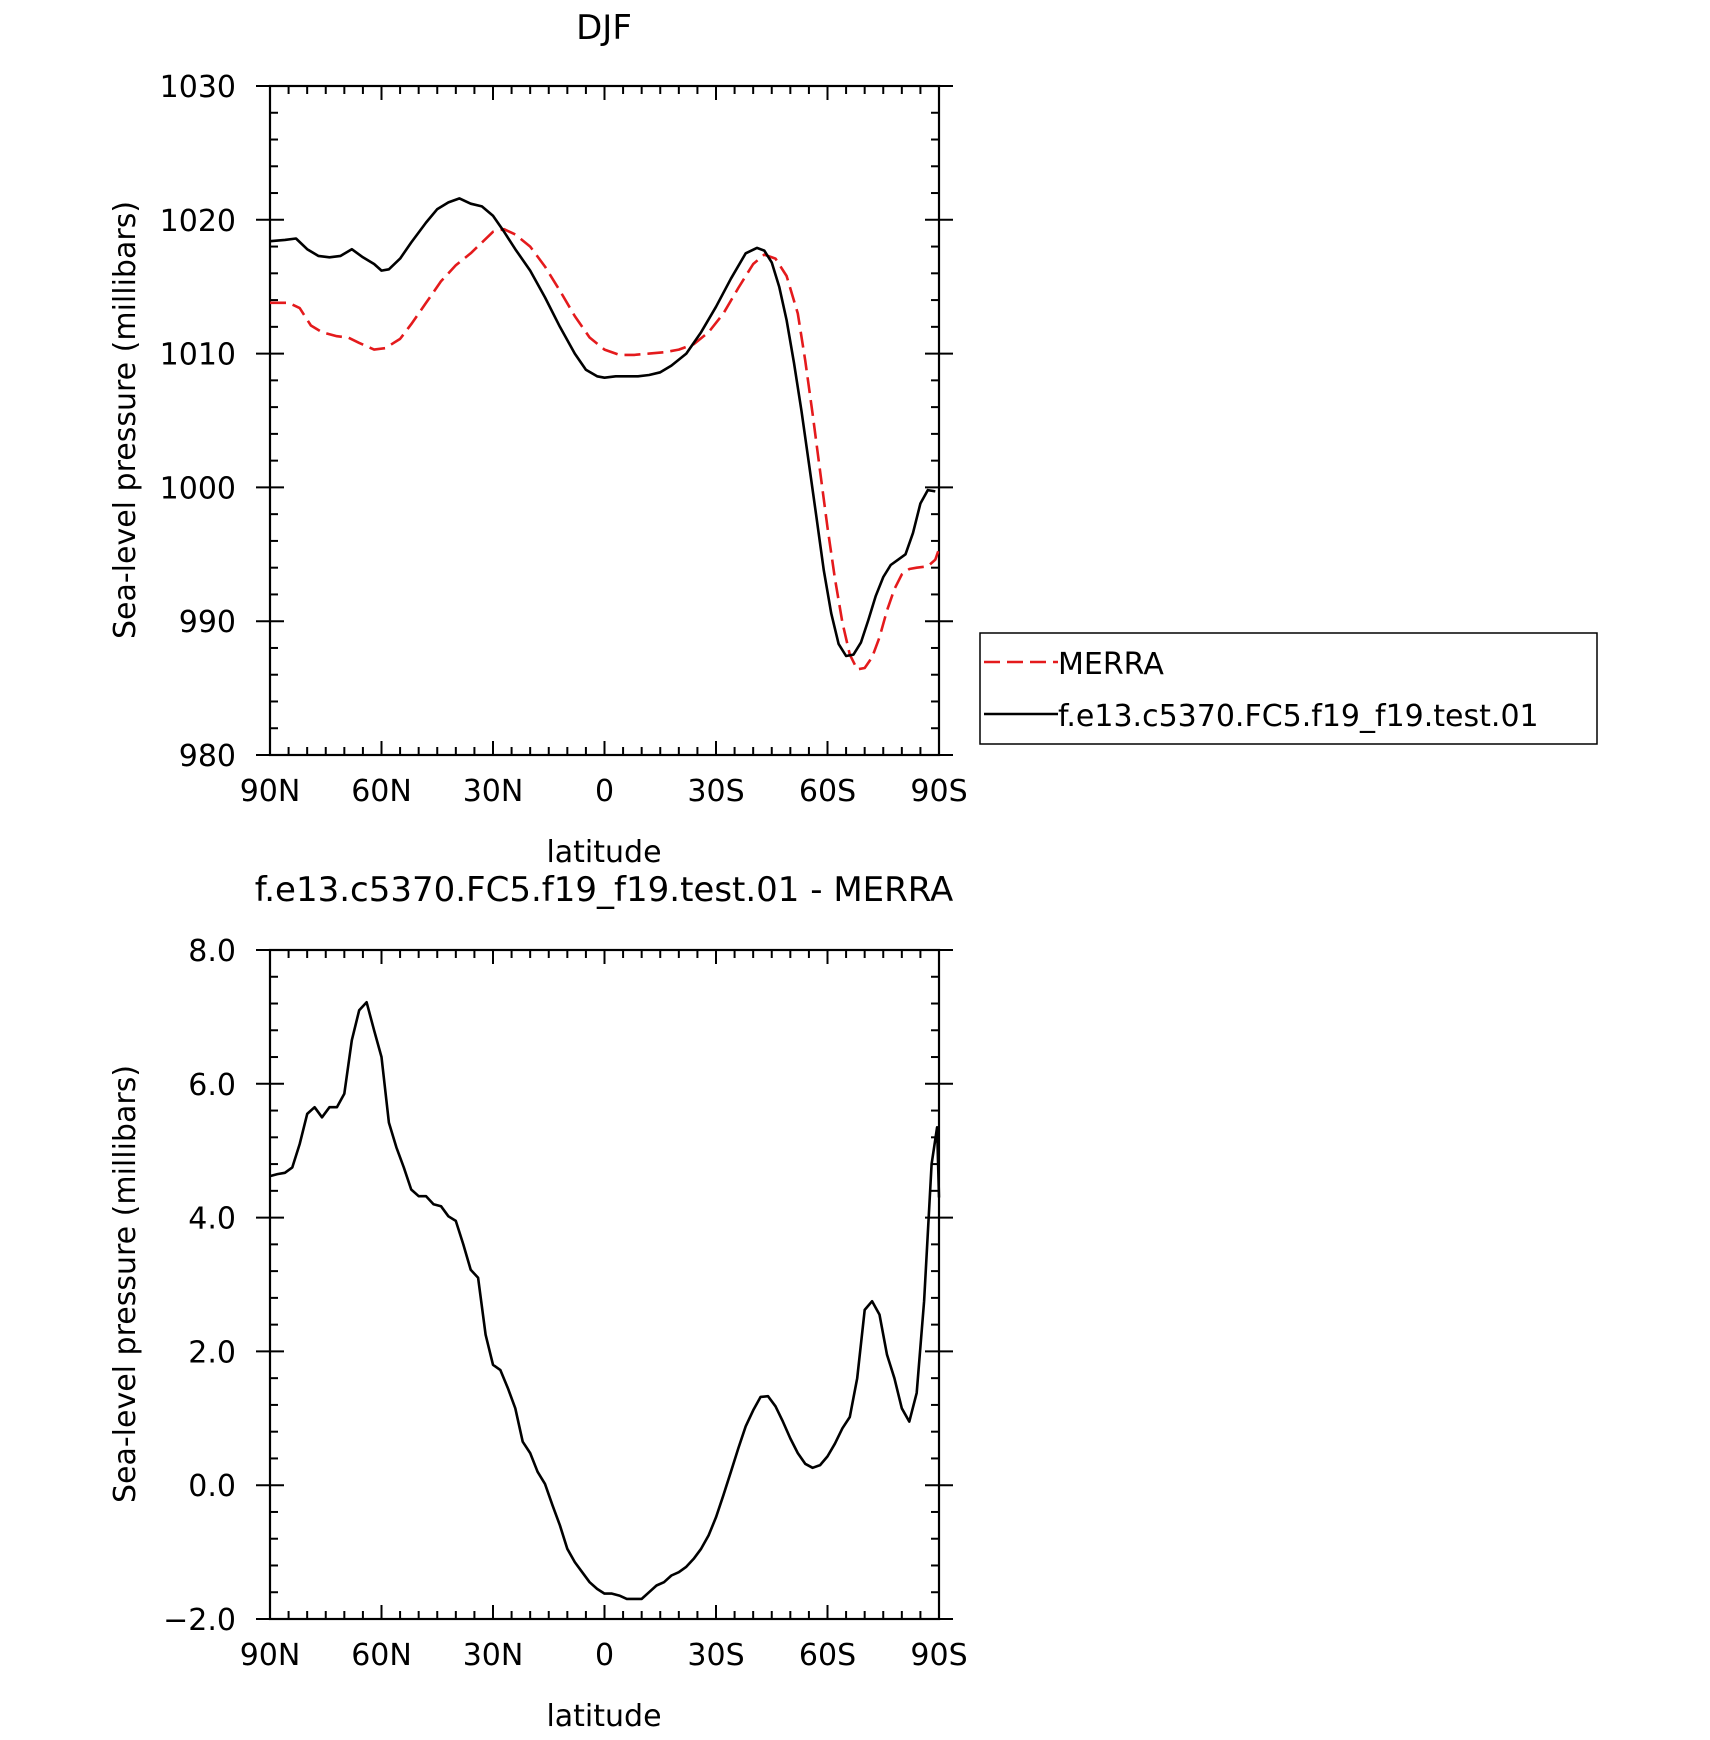 This screenshot has width=1710, height=1740. What do you see at coordinates (212, 1352) in the screenshot?
I see `y-tick-label: 2.0` at bounding box center [212, 1352].